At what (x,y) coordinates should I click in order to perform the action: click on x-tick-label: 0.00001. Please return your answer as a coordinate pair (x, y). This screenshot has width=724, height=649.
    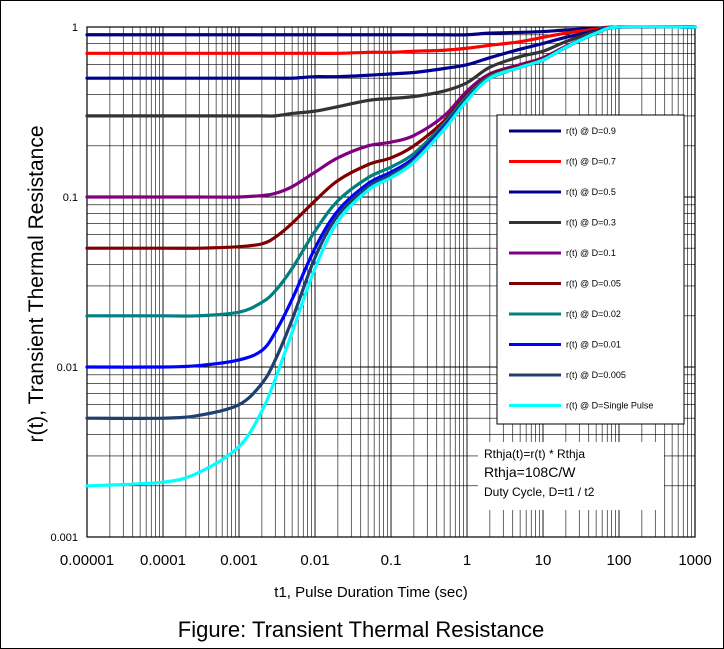
    Looking at the image, I should click on (87, 560).